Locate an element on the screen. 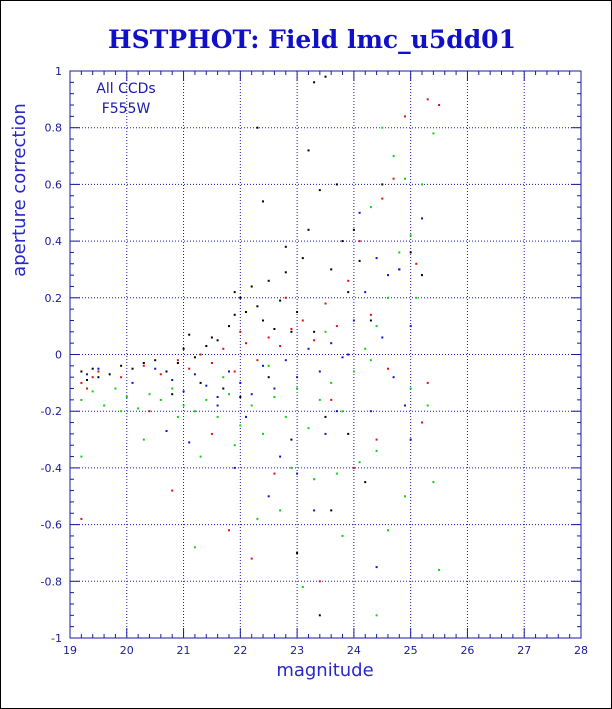 The width and height of the screenshot is (612, 709). x-tick-label: 23 is located at coordinates (297, 650).